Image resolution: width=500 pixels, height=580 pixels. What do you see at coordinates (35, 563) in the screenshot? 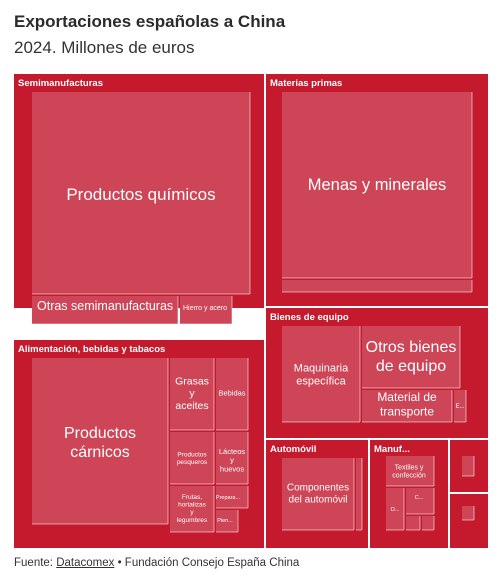
I see `footer-prefix: Fuente:` at bounding box center [35, 563].